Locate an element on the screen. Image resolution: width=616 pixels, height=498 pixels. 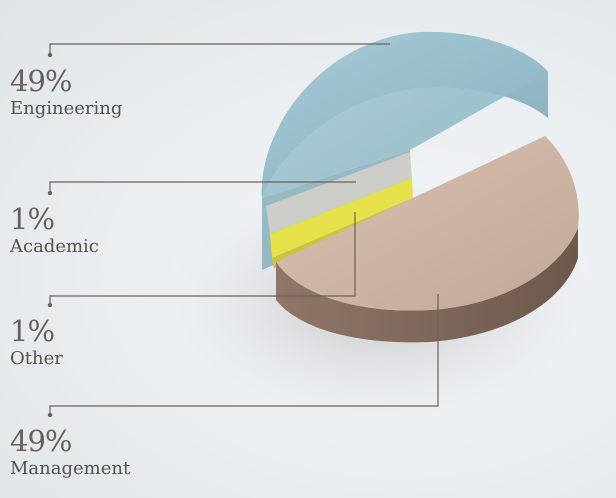
category-label-other: Other is located at coordinates (36, 358).